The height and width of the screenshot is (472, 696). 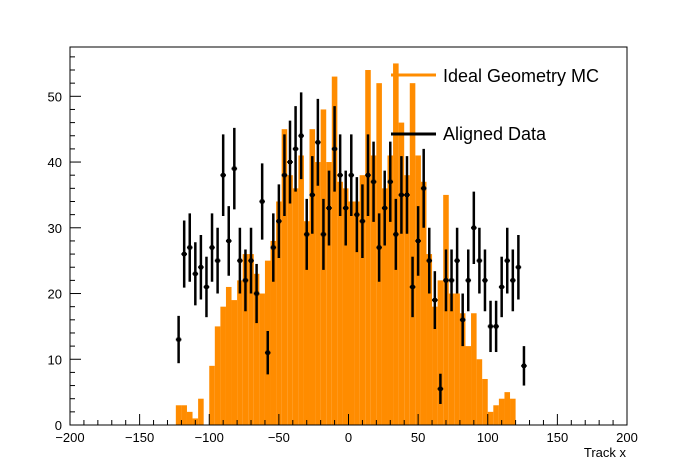 What do you see at coordinates (69, 437) in the screenshot?
I see `x-tick-label: −200` at bounding box center [69, 437].